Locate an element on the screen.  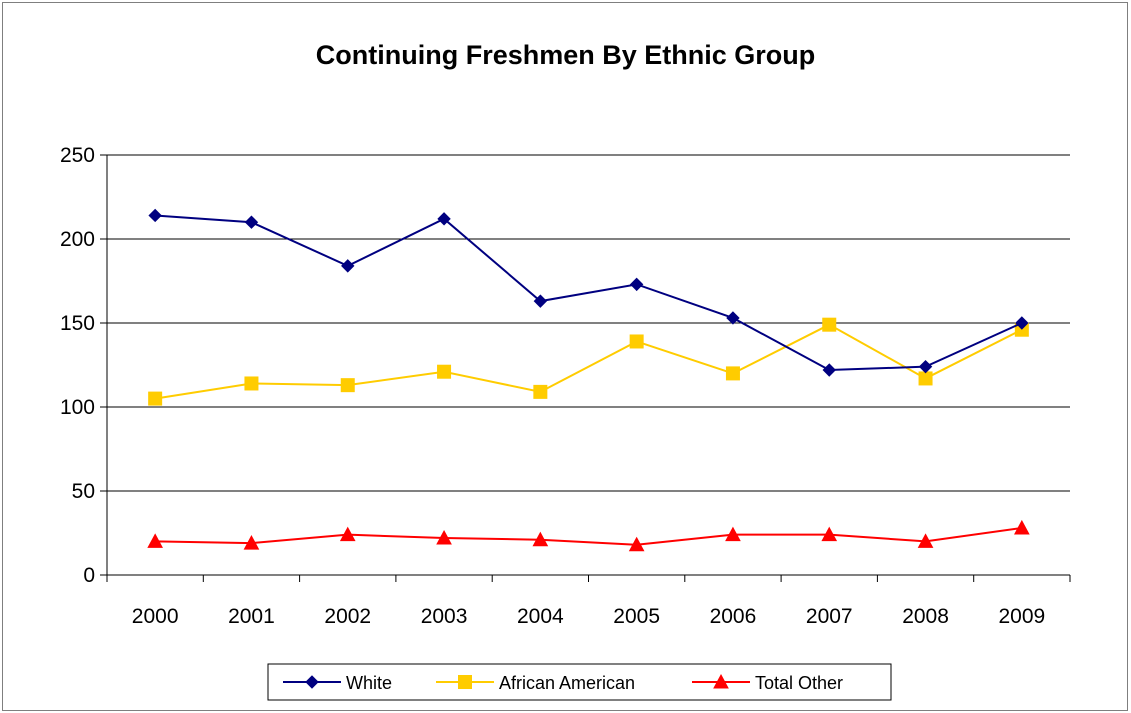
x-tick-label: 2002 is located at coordinates (347, 616).